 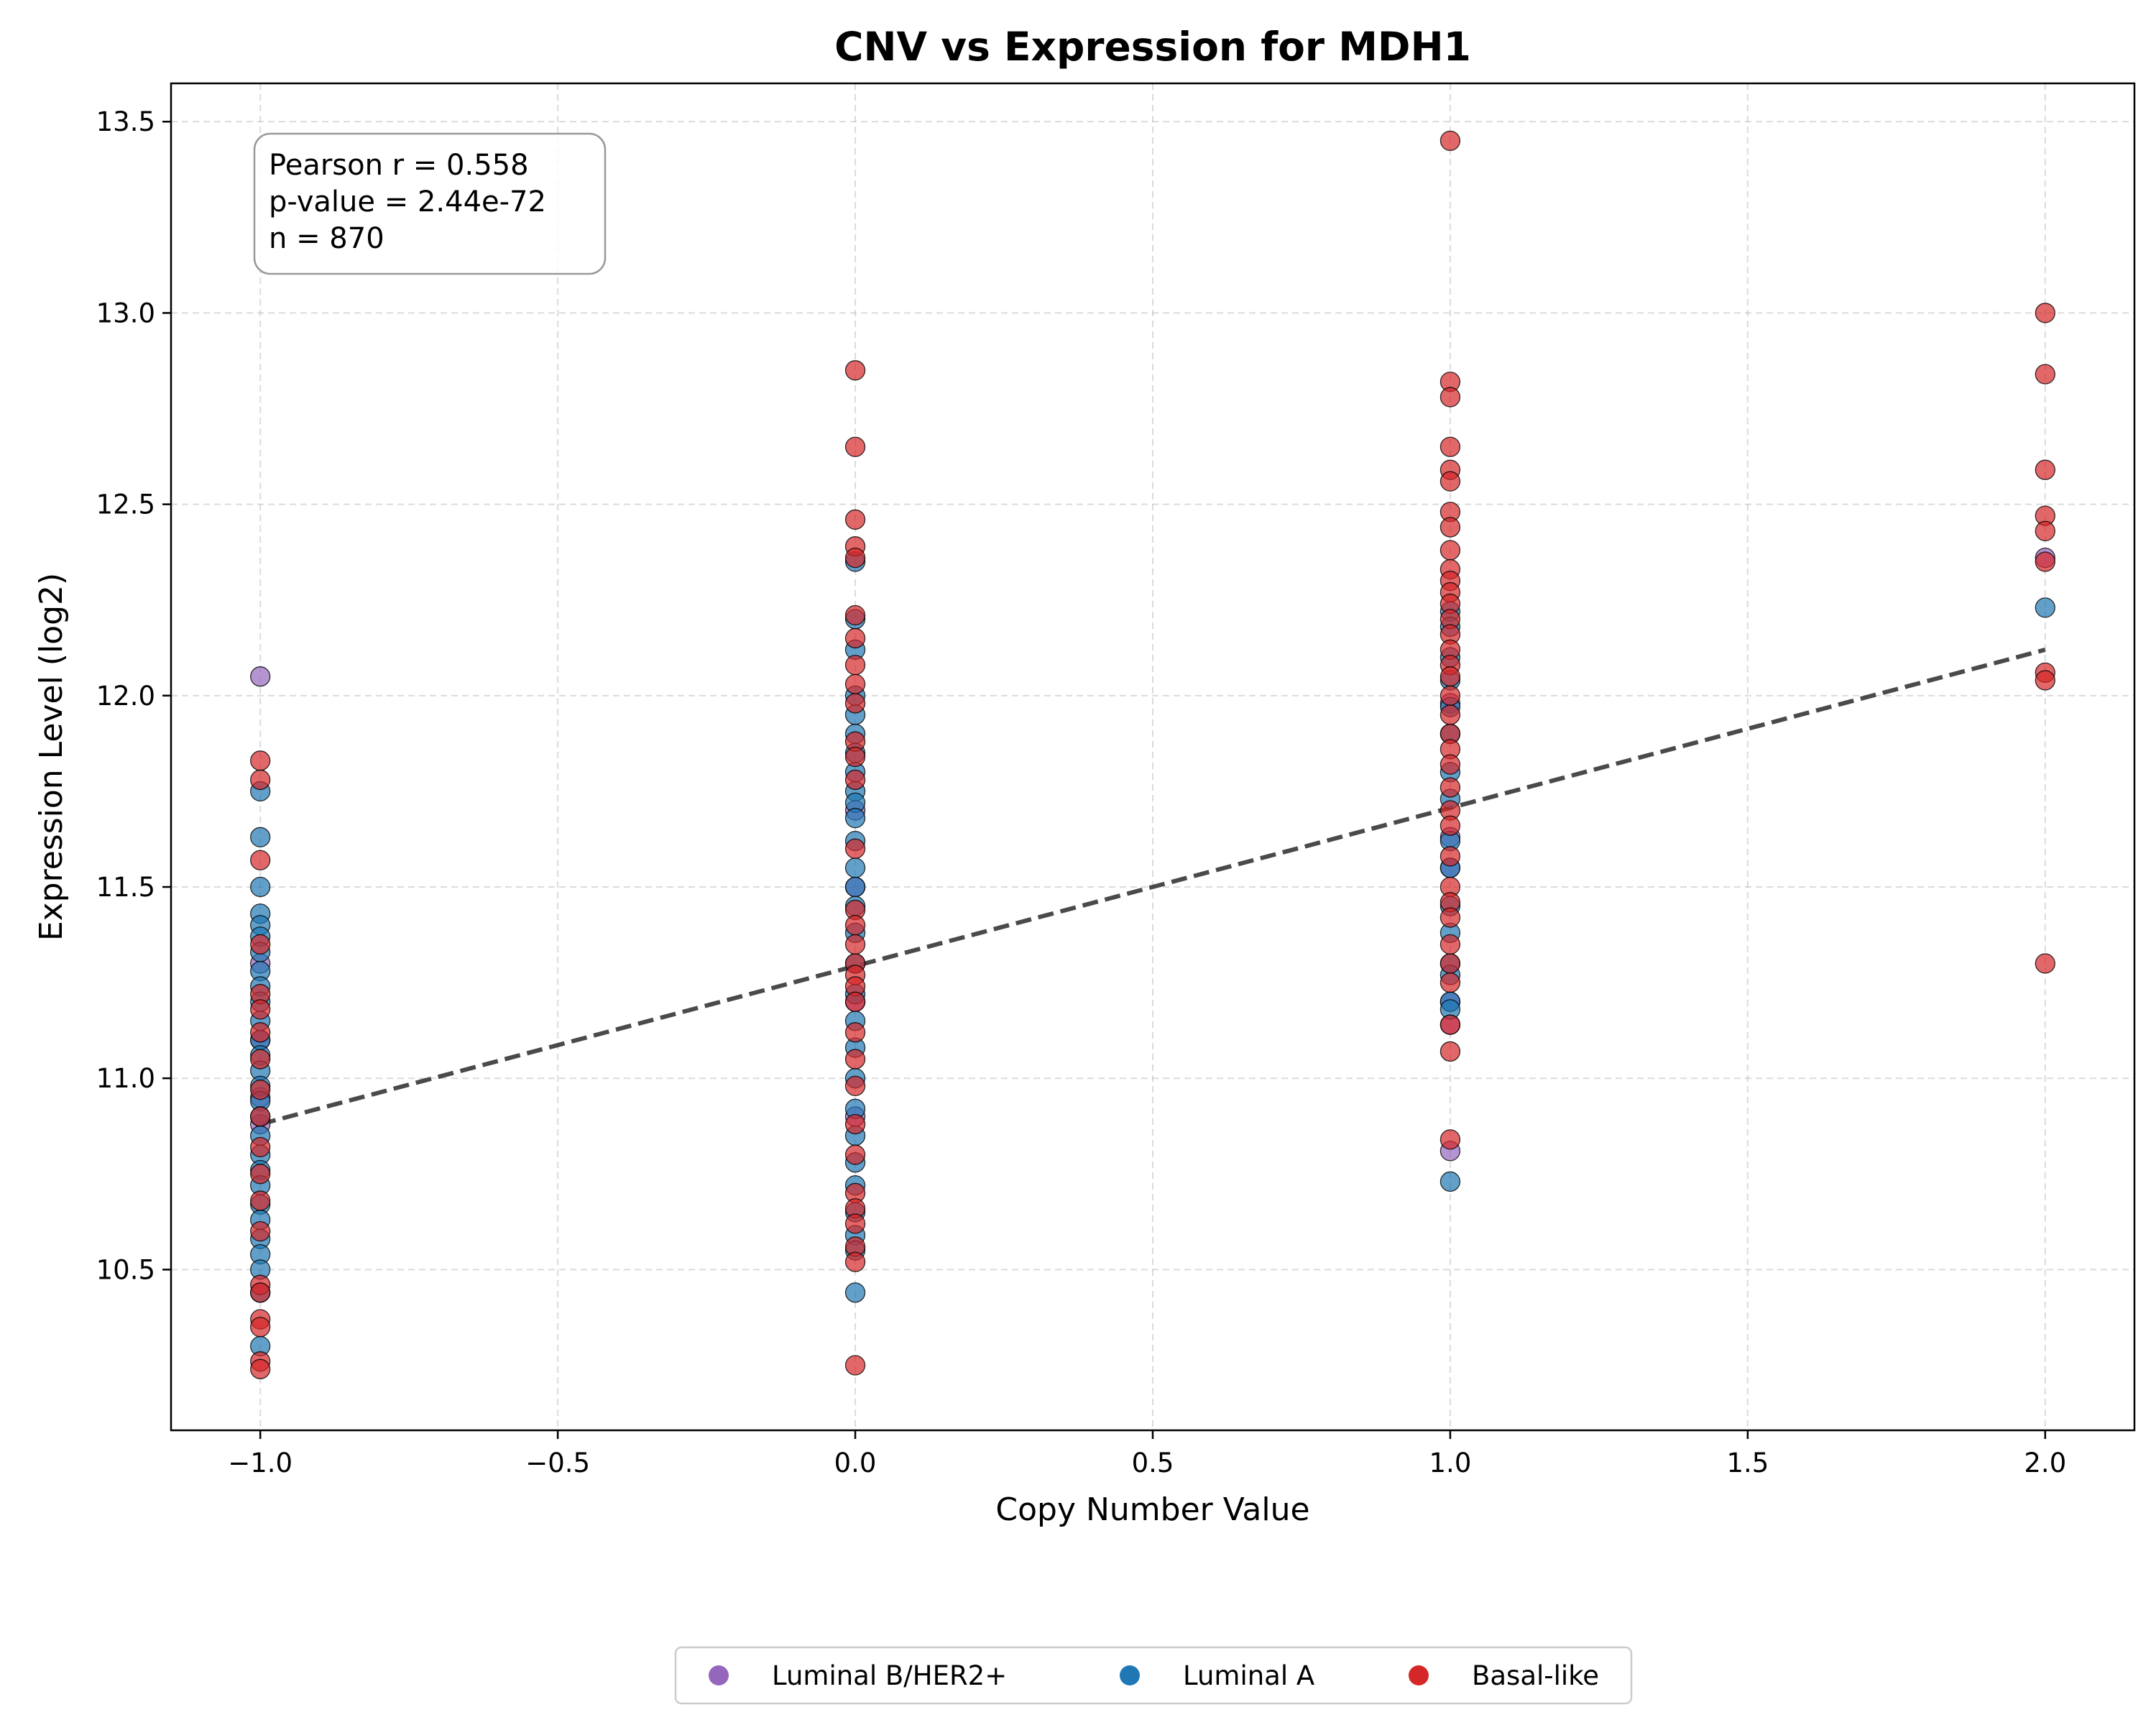 I want to click on legend-items: Luminal B/HER2+ Luminal A Basal-like, so click(x=1154, y=1675).